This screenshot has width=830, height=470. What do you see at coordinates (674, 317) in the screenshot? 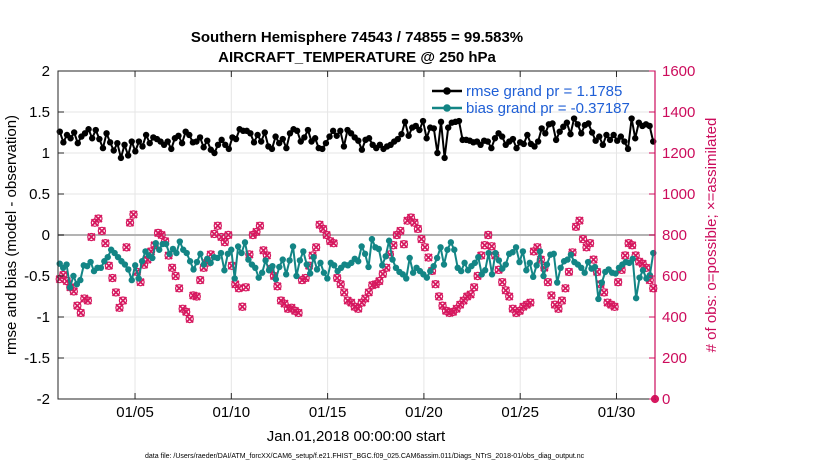
I see `y2-tick-label: 400` at bounding box center [674, 317].